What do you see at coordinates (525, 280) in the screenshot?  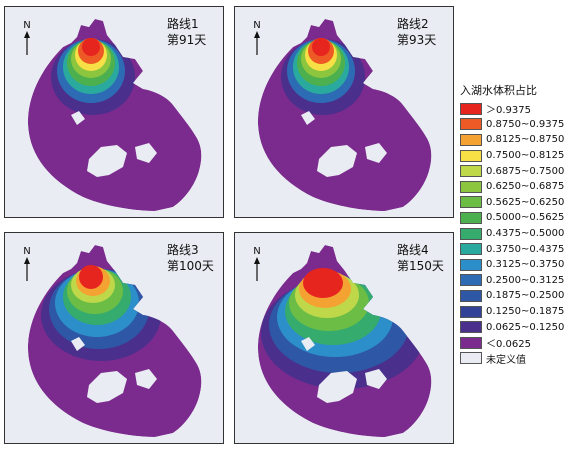 I see `legend-label: 0.2500~0.3125` at bounding box center [525, 280].